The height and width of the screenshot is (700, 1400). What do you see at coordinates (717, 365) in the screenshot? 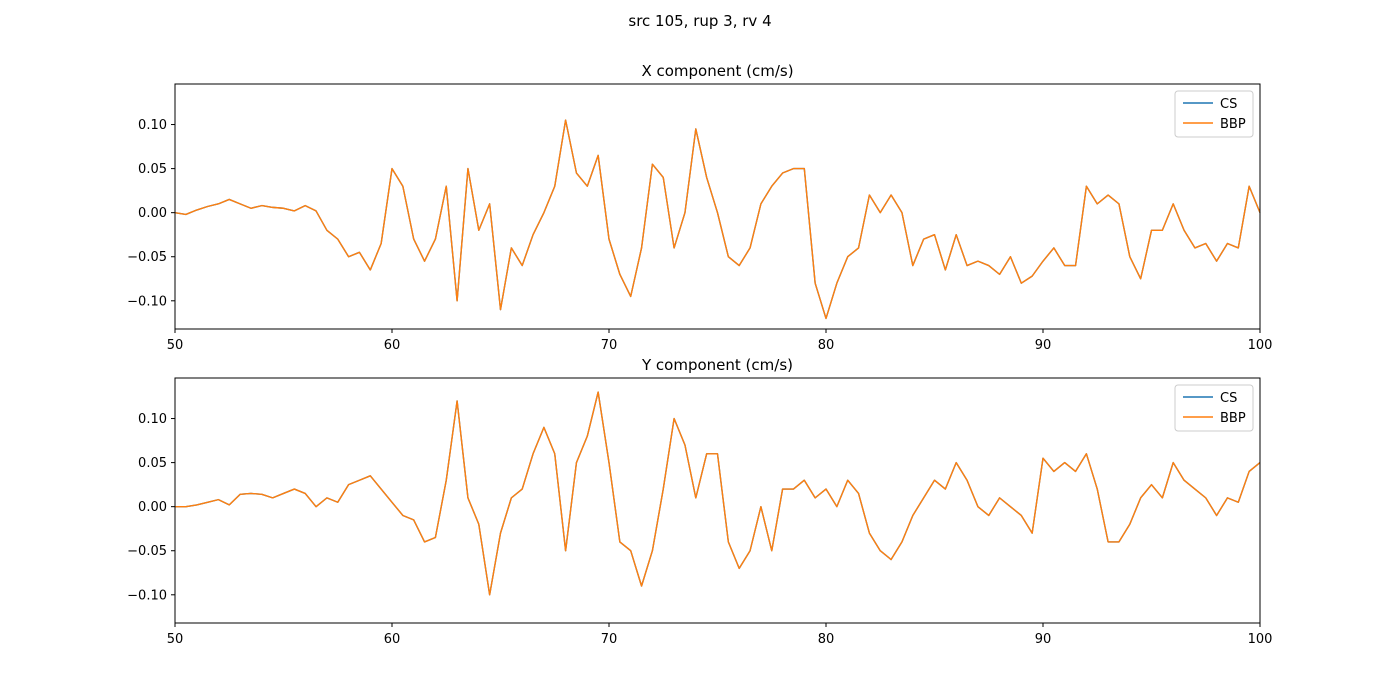
I see `panel-title: Y component (cm/s)` at bounding box center [717, 365].